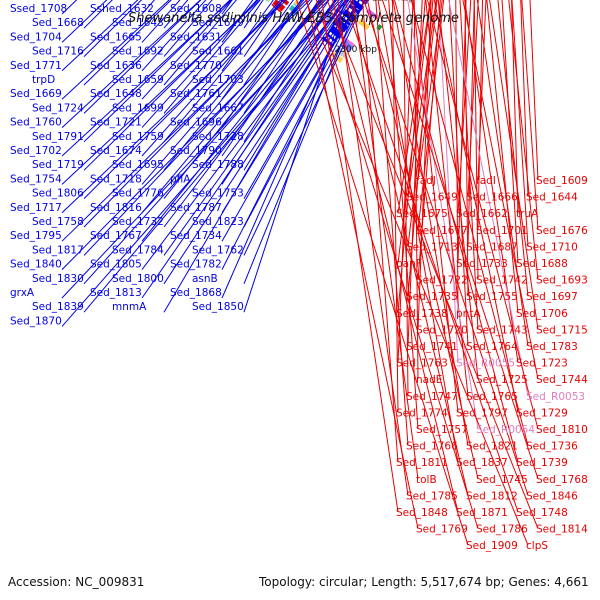 The width and height of the screenshot is (600, 600). Describe the element at coordinates (76, 582) in the screenshot. I see `accession-text: Accession: NC_009831` at that location.